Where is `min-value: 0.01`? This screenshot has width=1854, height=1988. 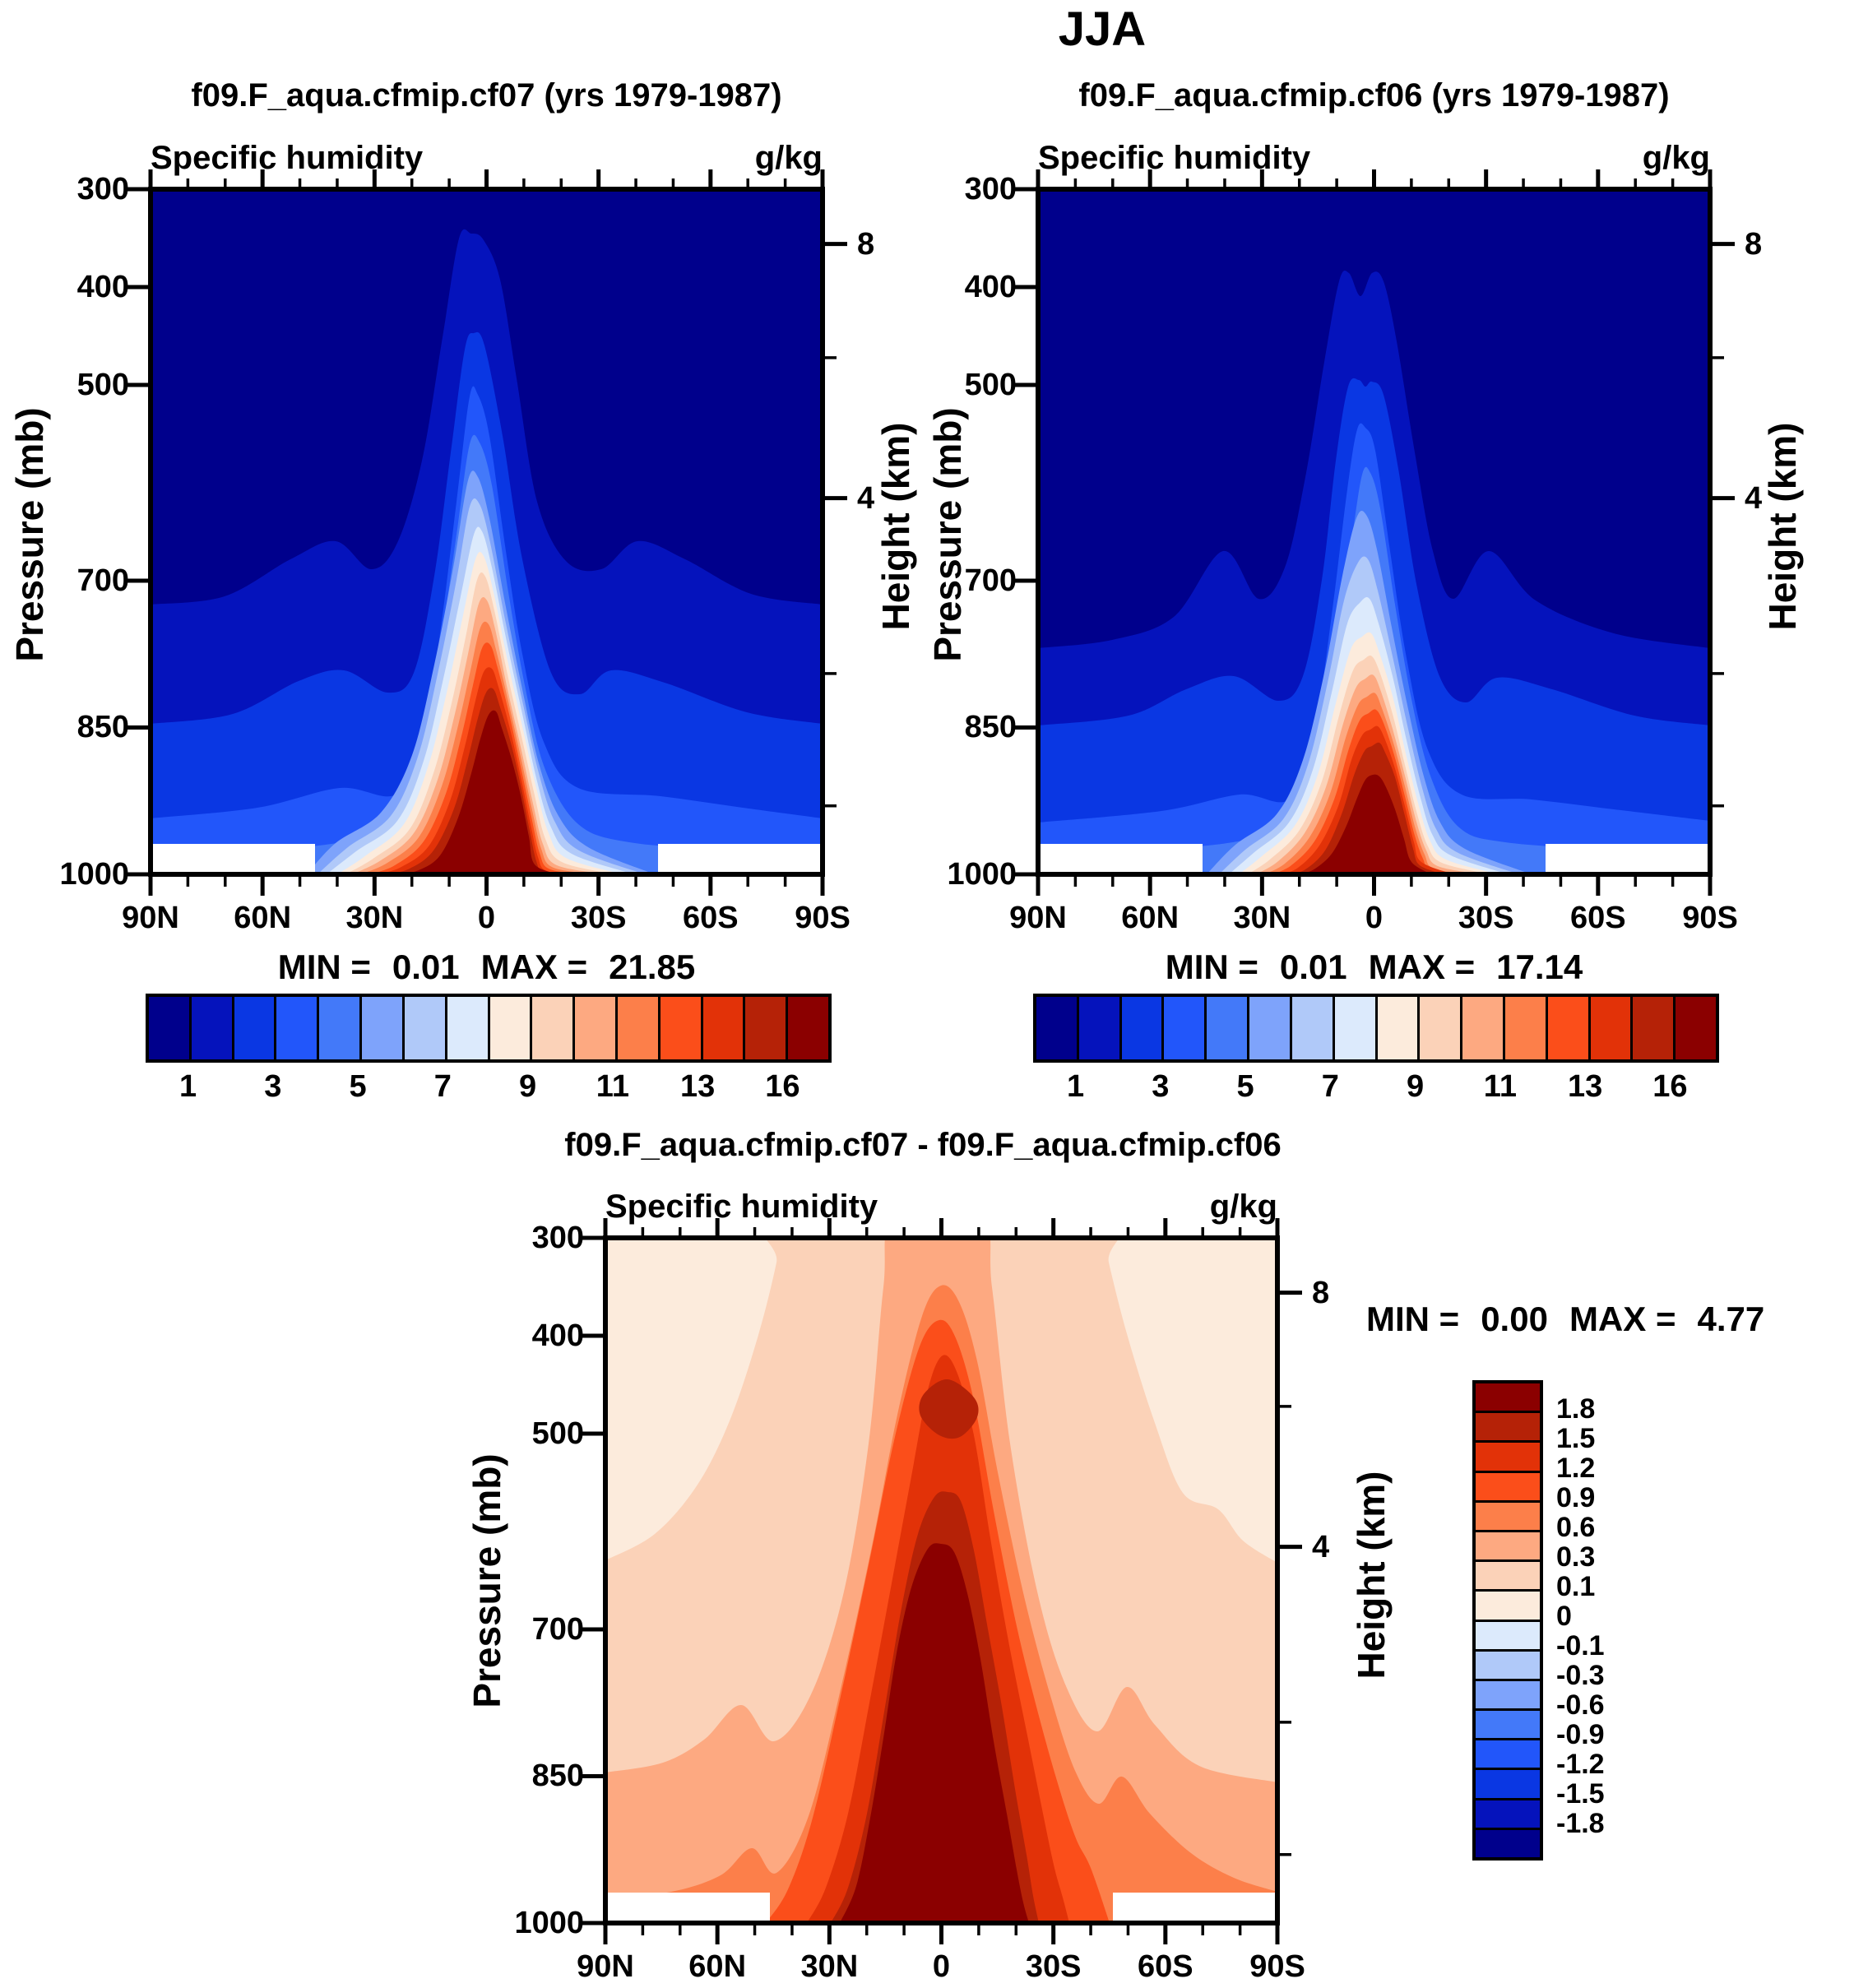 min-value: 0.01 is located at coordinates (1313, 967).